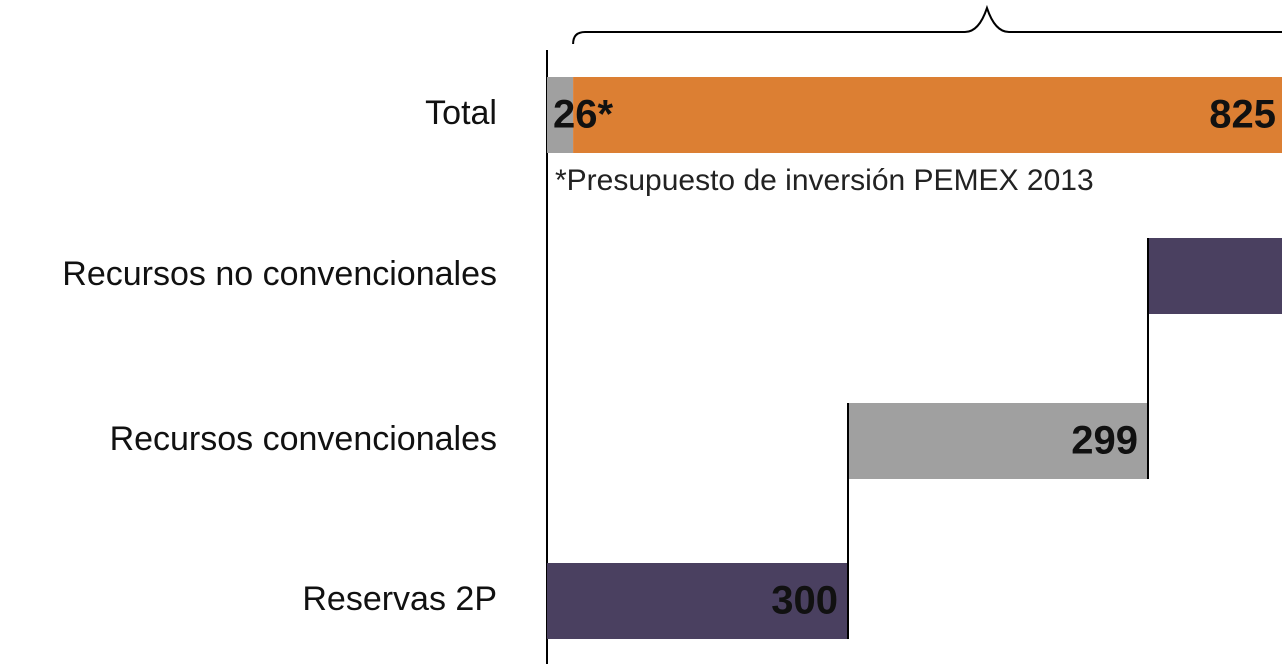 This screenshot has width=1282, height=664. Describe the element at coordinates (1104, 441) in the screenshot. I see `value-label: 299` at that location.